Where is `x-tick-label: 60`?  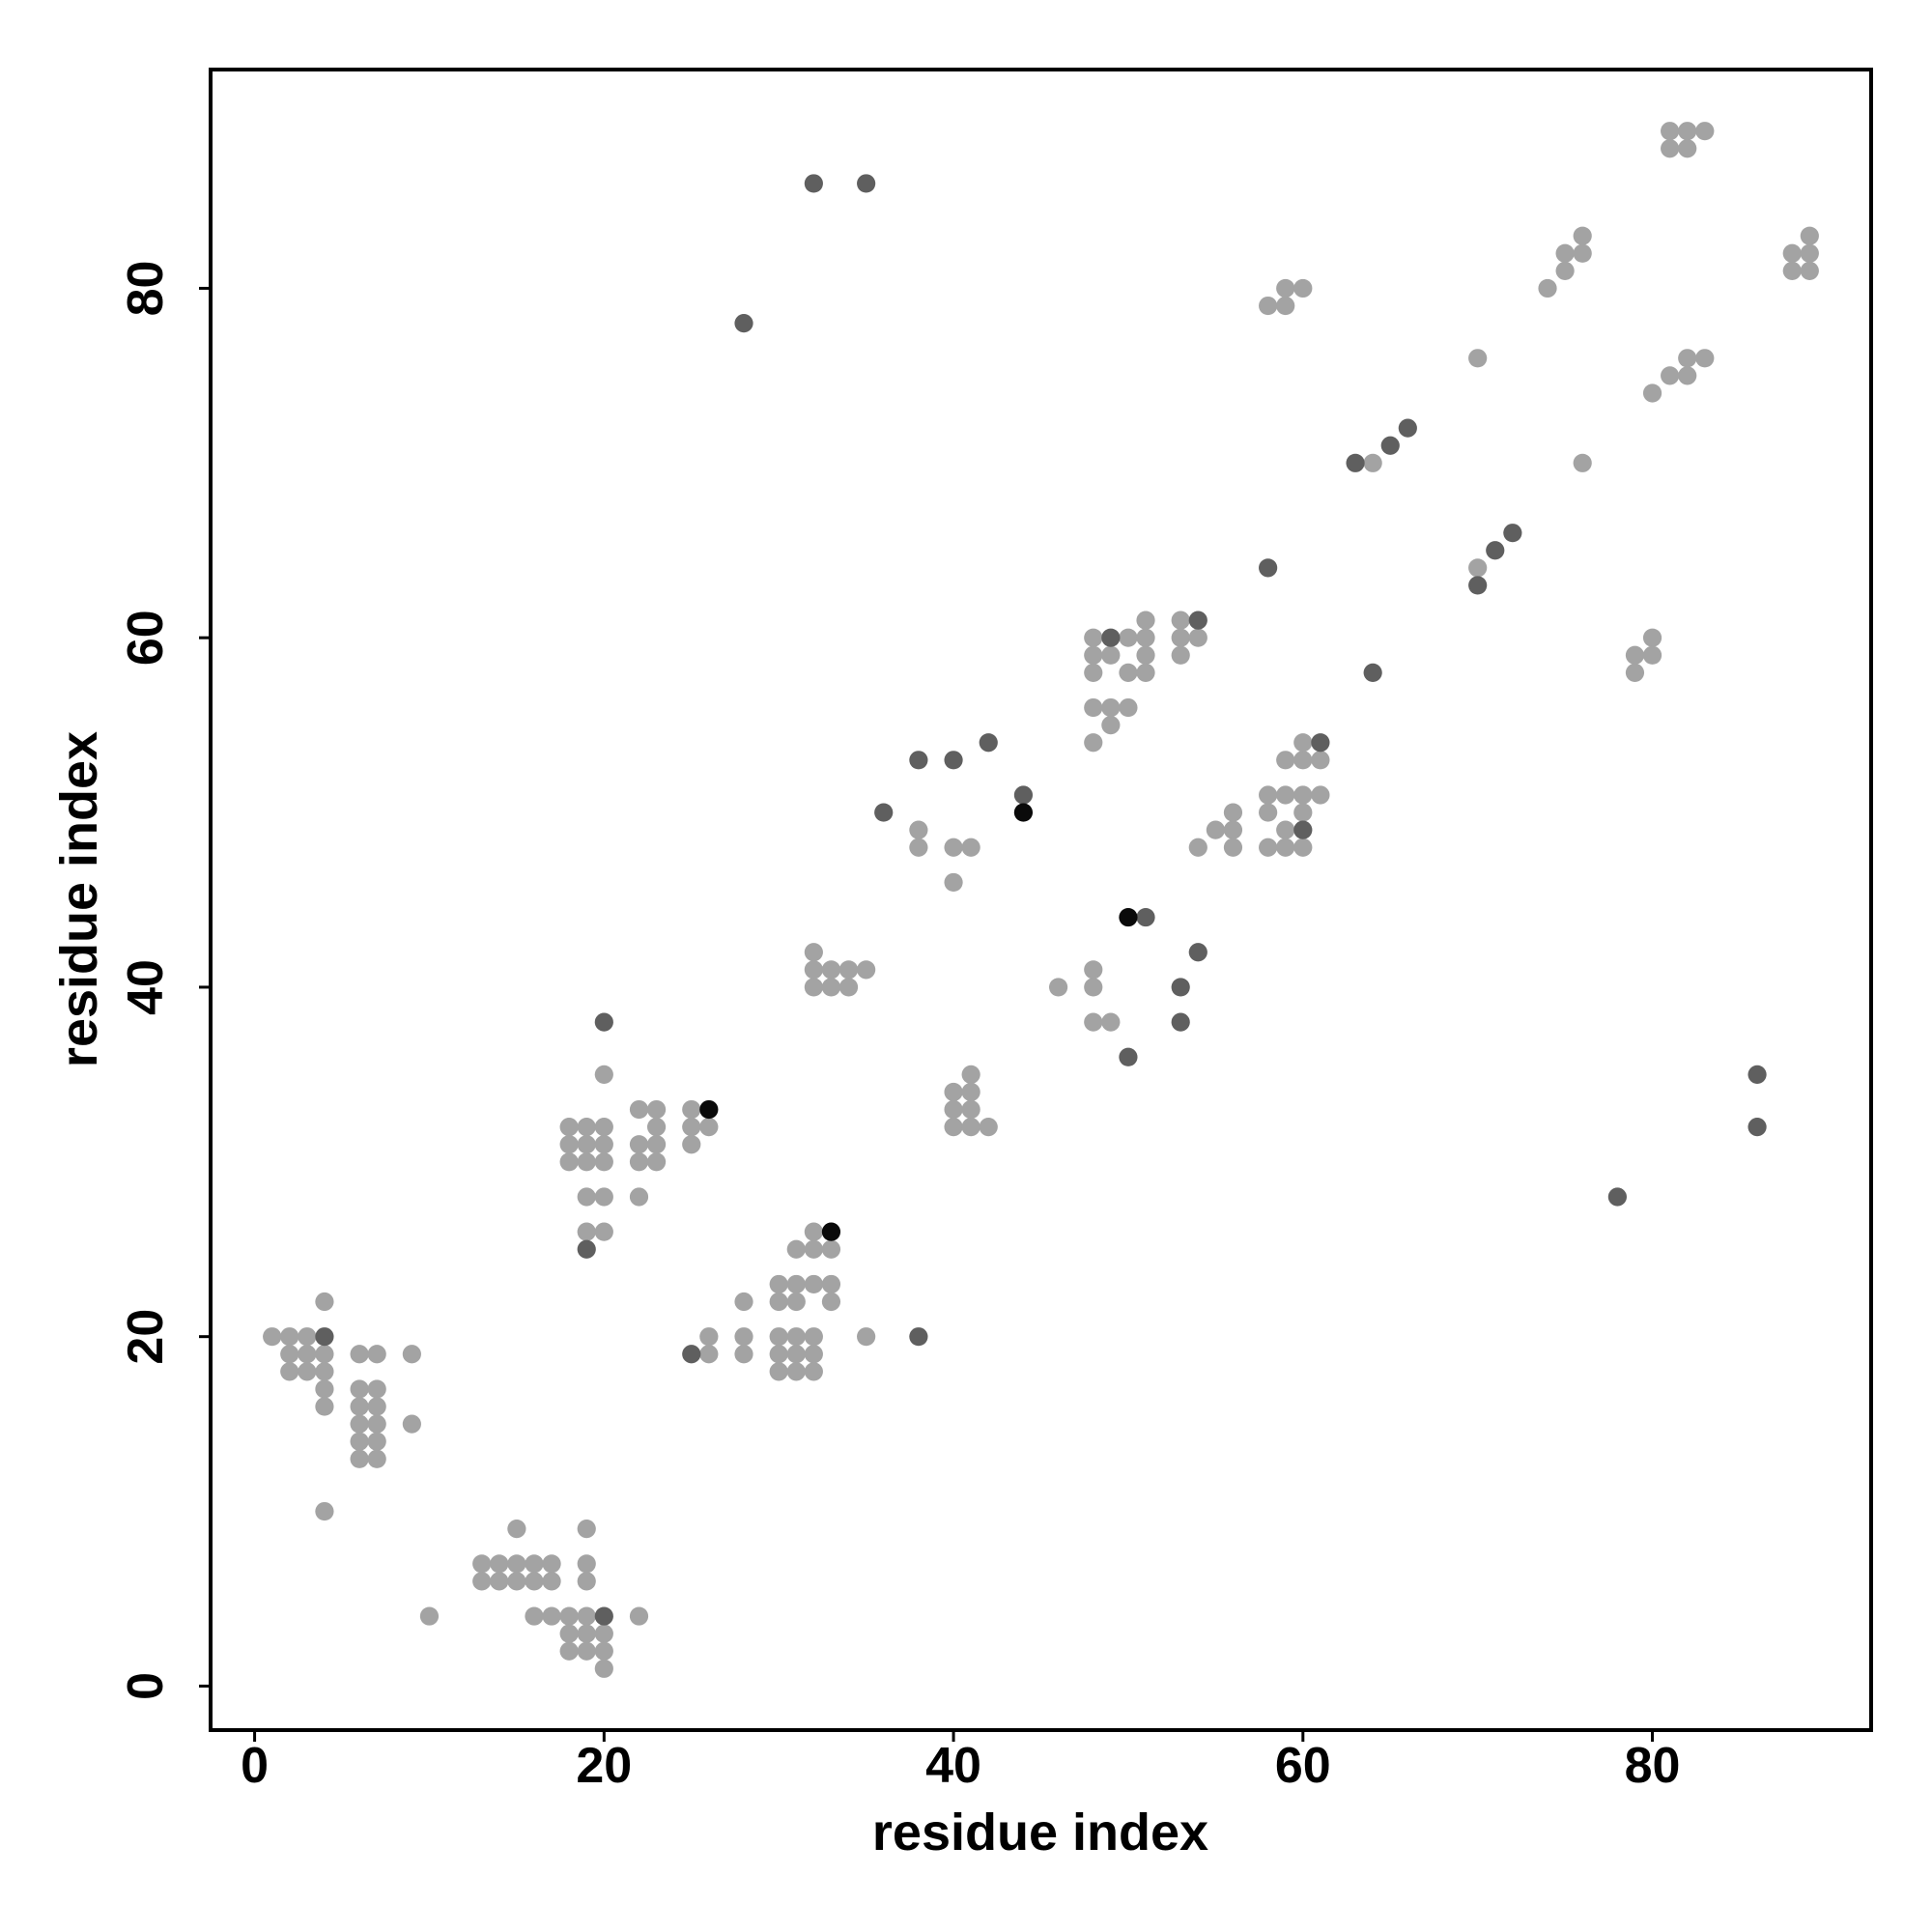
x-tick-label: 60 is located at coordinates (1303, 1766).